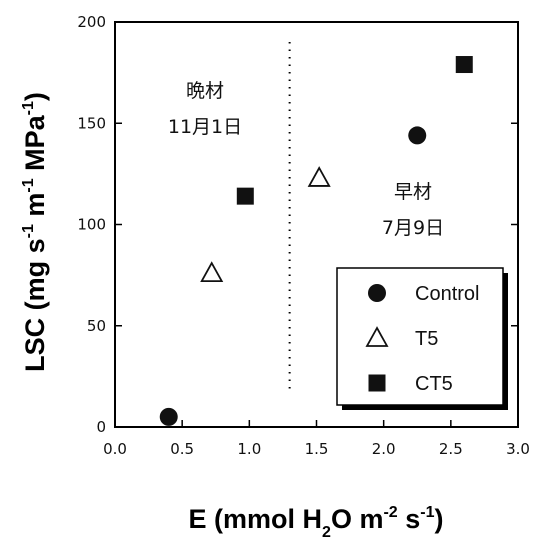 Image resolution: width=535 pixels, height=541 pixels. I want to click on x-axis-label: E (mmol H2O m-2 s-1), so click(316, 522).